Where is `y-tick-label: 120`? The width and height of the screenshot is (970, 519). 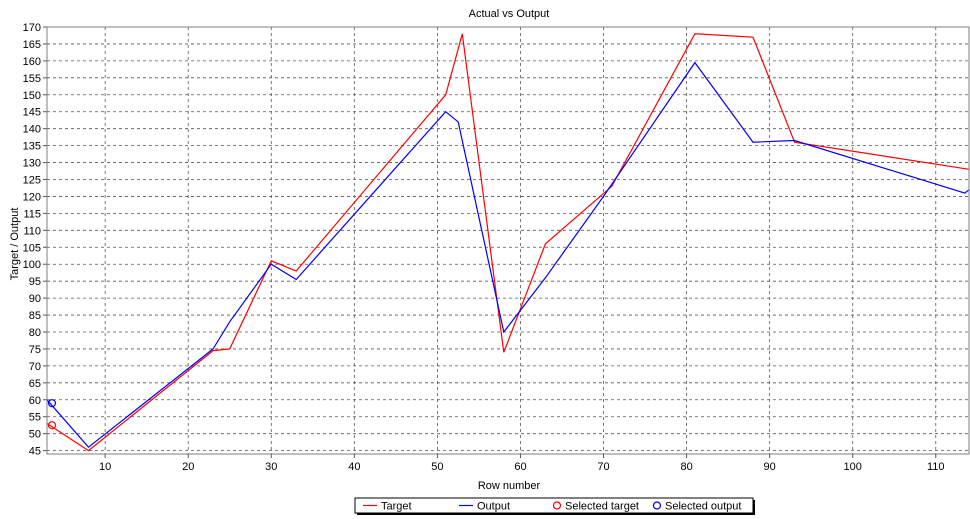
y-tick-label: 120 is located at coordinates (32, 197).